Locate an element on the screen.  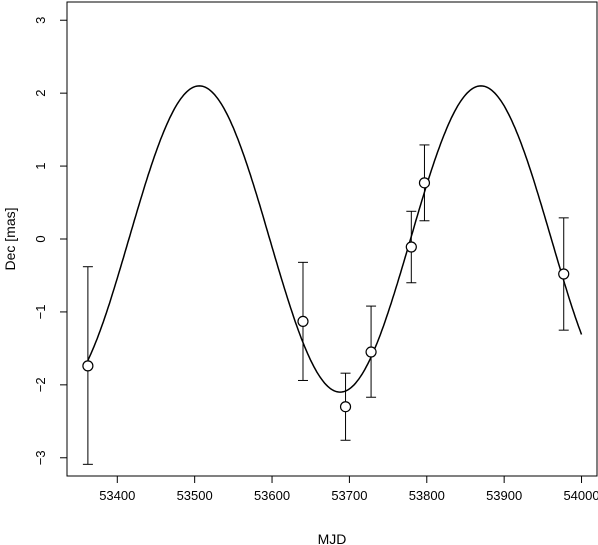
x-tick-label: 53700 is located at coordinates (349, 495).